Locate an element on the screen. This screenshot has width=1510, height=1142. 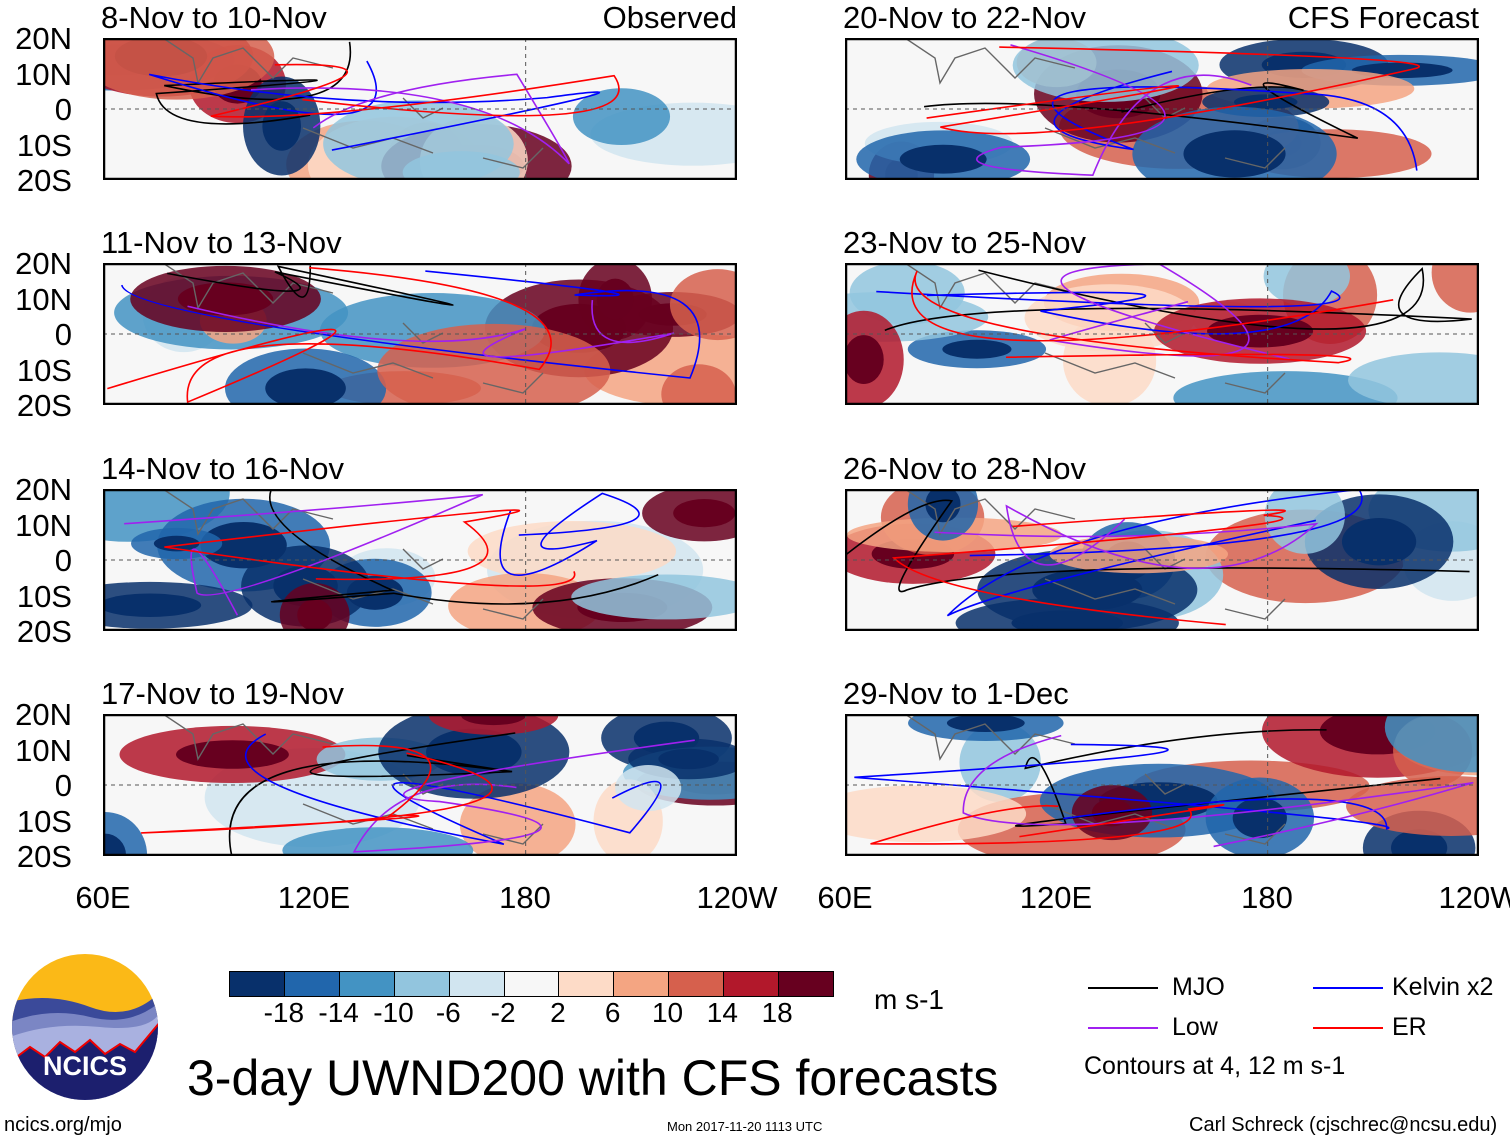
timestamp: Mon 2017-11-20 1113 UTC is located at coordinates (745, 1126).